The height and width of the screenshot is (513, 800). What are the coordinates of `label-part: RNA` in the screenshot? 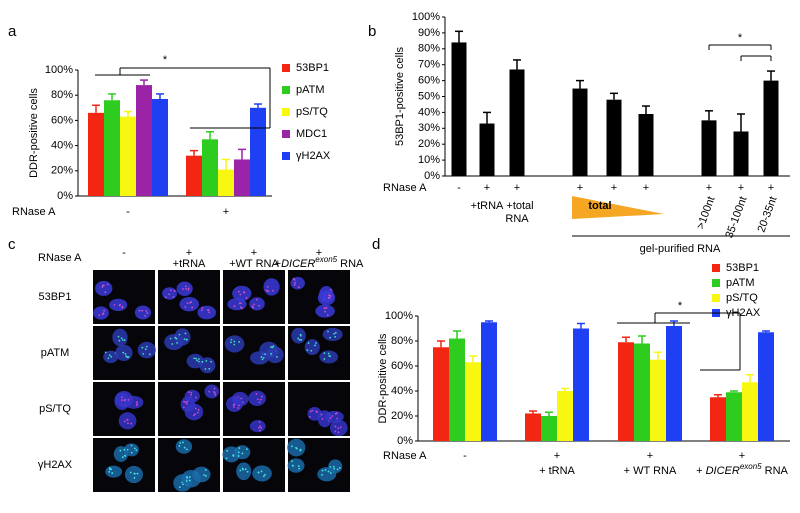 It's located at (775, 471).